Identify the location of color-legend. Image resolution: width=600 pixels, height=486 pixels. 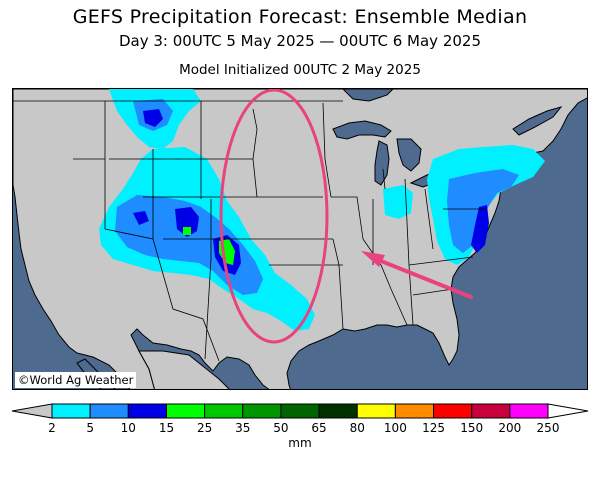
(300, 411).